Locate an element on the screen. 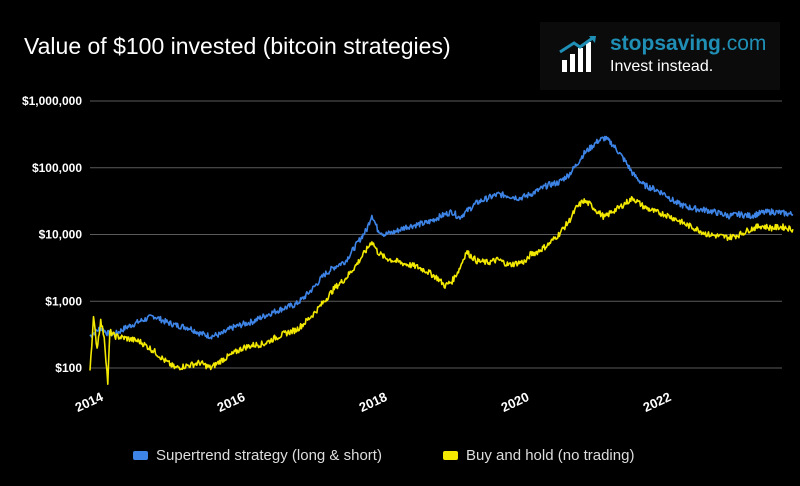 Image resolution: width=800 pixels, height=486 pixels. y-tick-label: $100,000 is located at coordinates (57, 168).